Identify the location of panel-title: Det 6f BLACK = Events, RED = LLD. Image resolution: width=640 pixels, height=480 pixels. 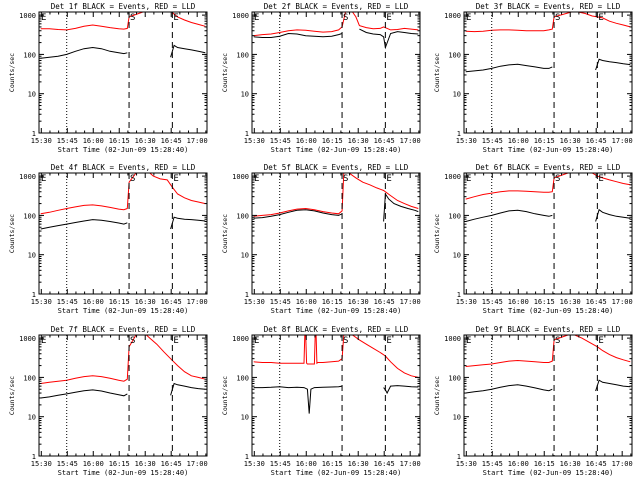
(548, 167).